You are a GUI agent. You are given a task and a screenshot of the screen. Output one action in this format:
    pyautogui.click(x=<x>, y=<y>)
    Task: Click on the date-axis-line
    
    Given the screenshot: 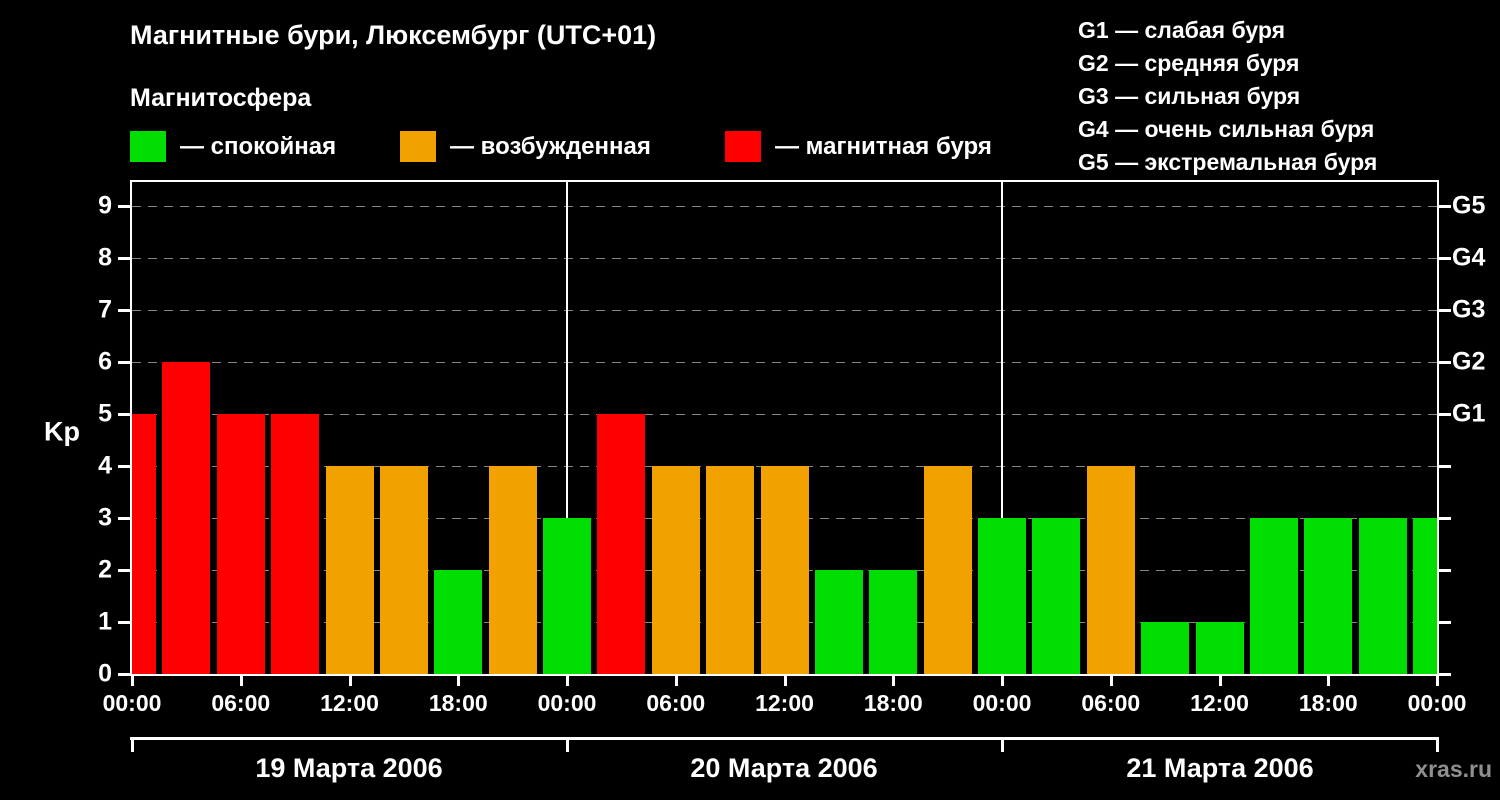 What is the action you would take?
    pyautogui.click(x=784, y=738)
    